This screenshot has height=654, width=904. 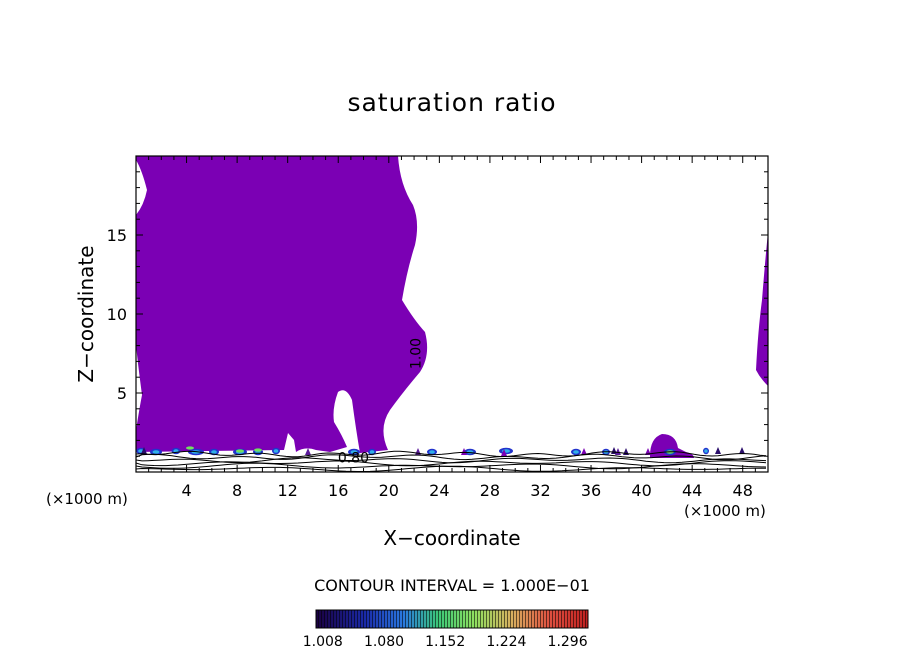 What do you see at coordinates (452, 102) in the screenshot?
I see `chart-title: saturation ratio` at bounding box center [452, 102].